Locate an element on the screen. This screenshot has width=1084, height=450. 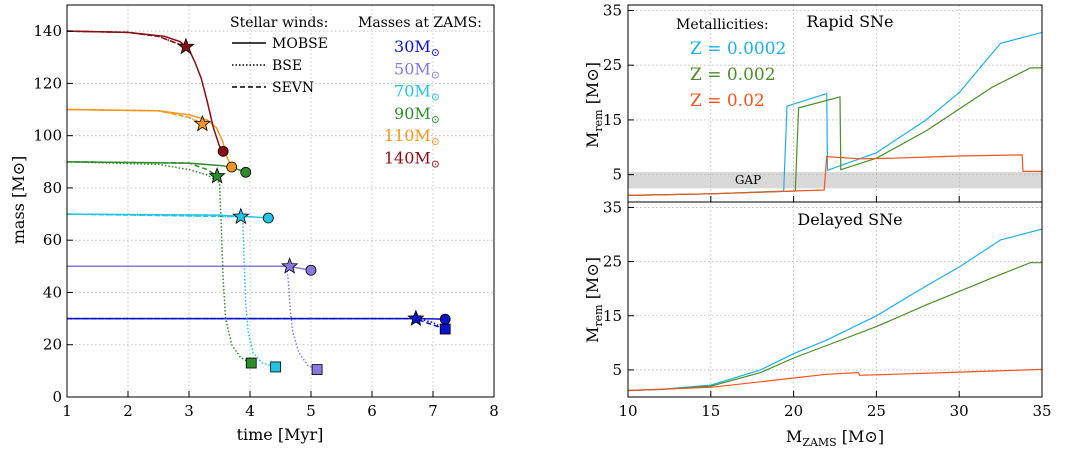
rapid-ylabel-sun: ⊙ is located at coordinates (592, 74).